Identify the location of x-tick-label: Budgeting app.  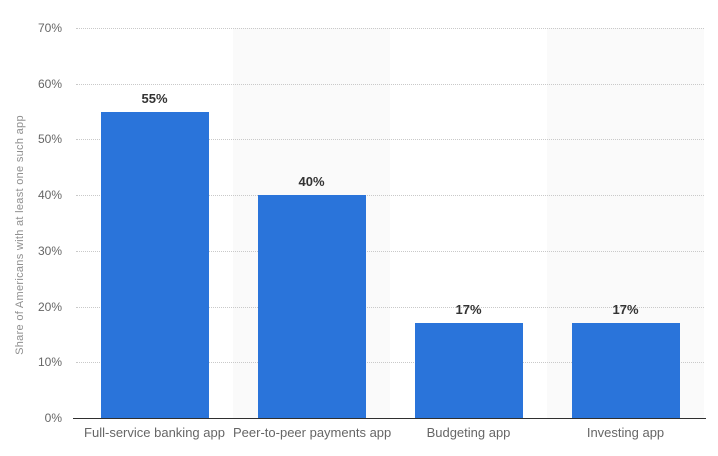
(468, 432).